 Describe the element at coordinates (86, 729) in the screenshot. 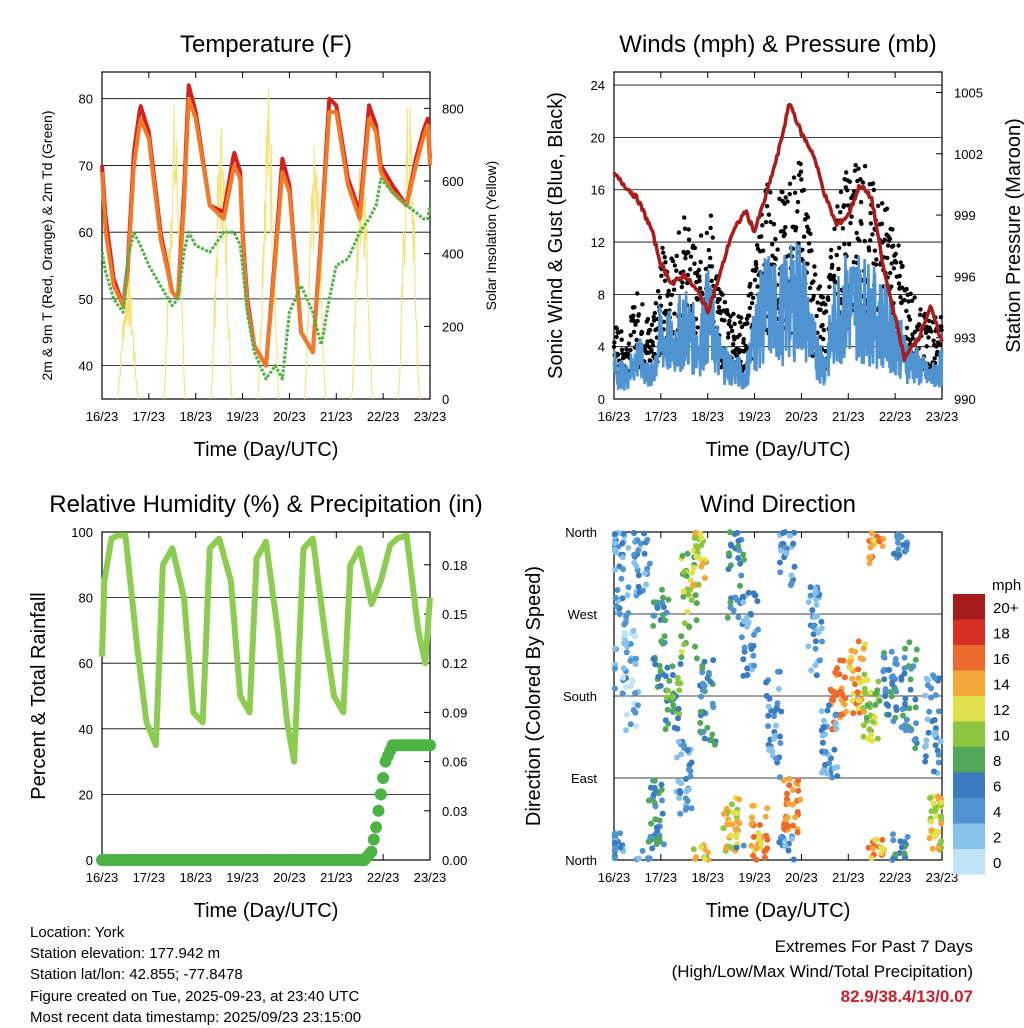

I see `rh-ytick-label: 40` at that location.